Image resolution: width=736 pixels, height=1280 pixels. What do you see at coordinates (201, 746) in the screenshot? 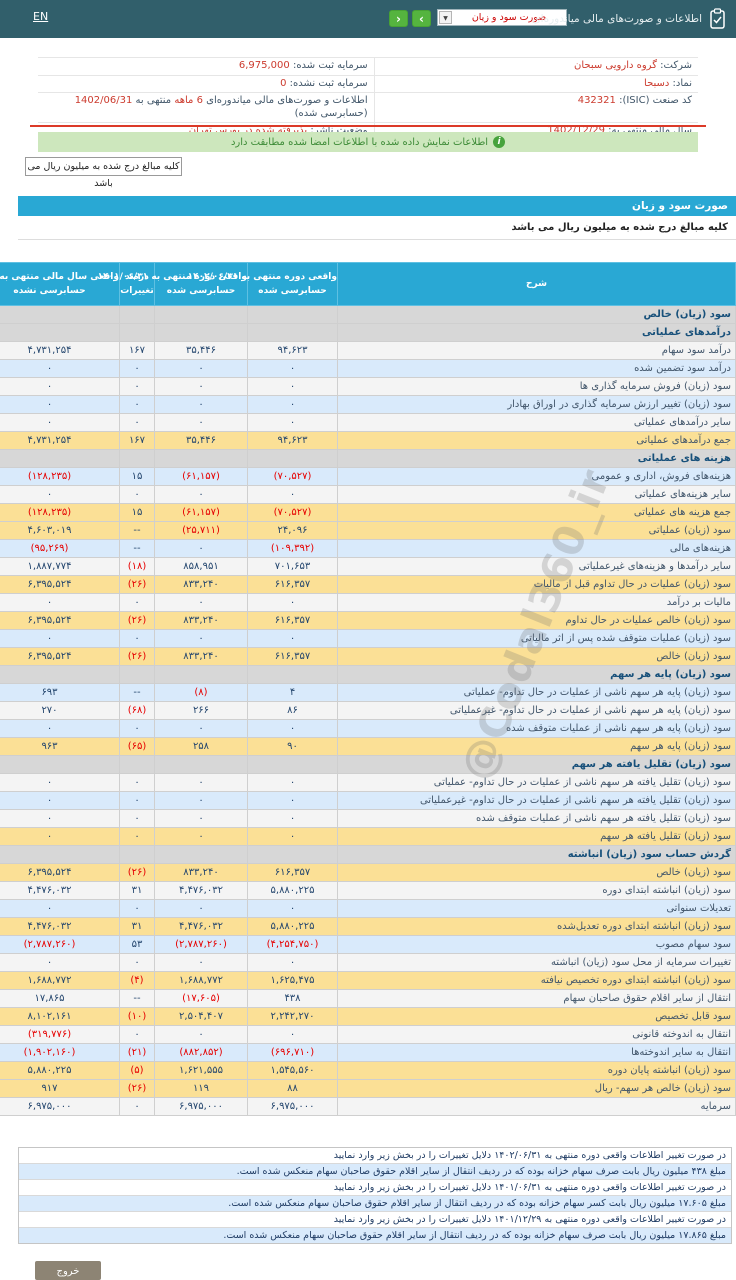
I see `cell-value: ۲۵۸` at bounding box center [201, 746].